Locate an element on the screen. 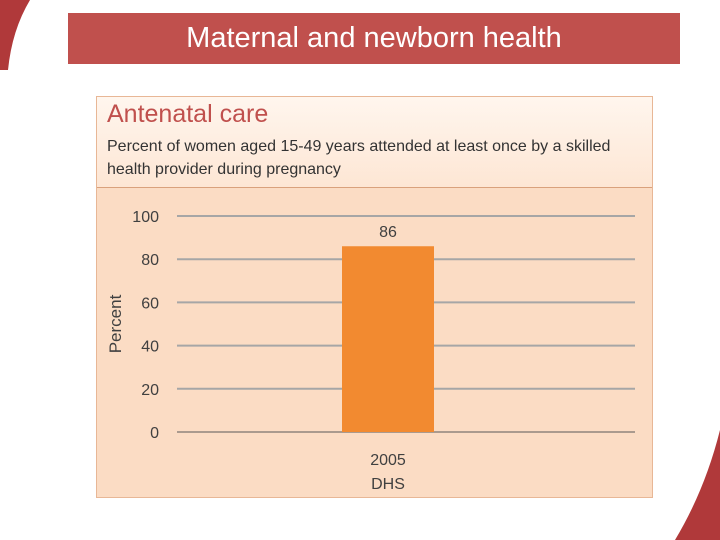  slide-title: Maternal and newborn health is located at coordinates (374, 38).